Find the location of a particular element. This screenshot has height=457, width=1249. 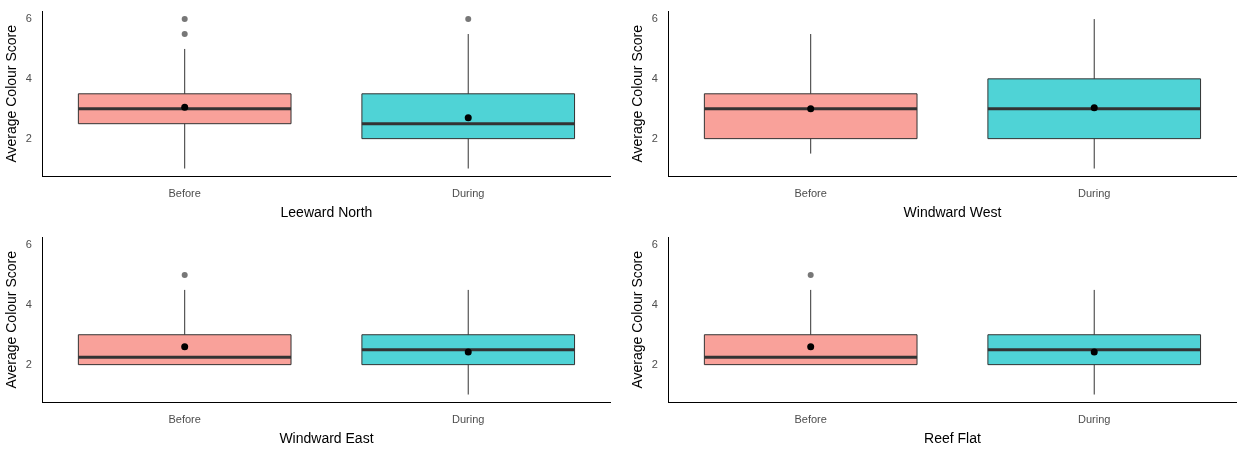

x-axis-title: Leeward North is located at coordinates (326, 212).